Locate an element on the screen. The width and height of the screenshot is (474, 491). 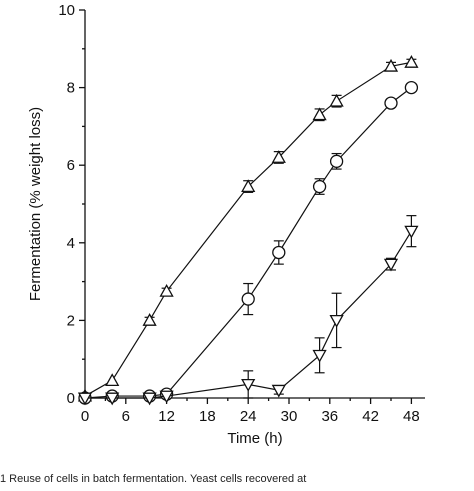
x-tick-label: 36 is located at coordinates (329, 416).